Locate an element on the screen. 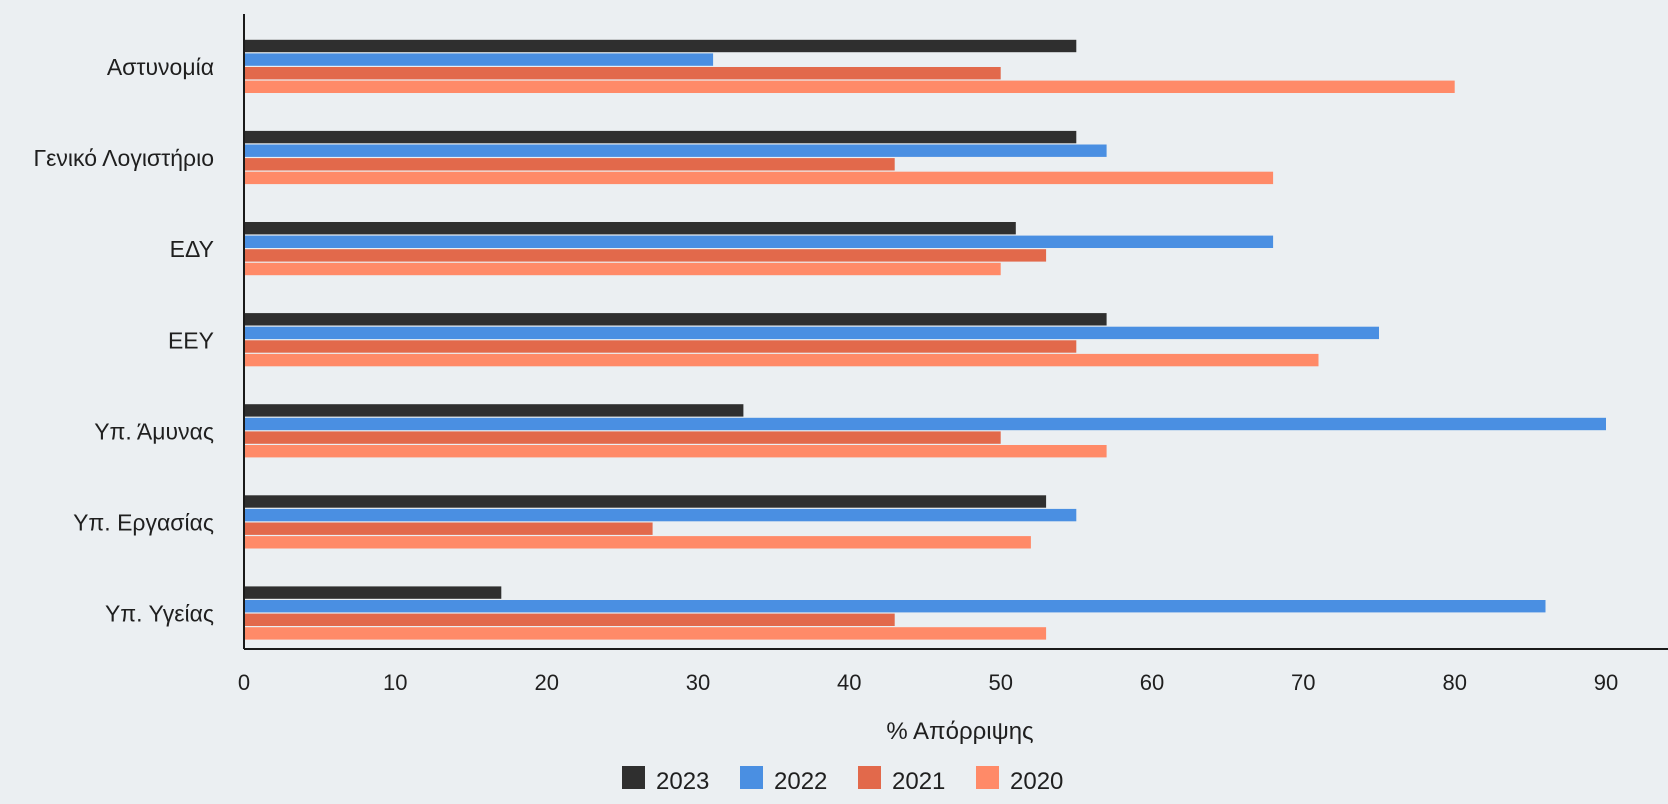 The height and width of the screenshot is (804, 1668). legend-label-2021: 2021 is located at coordinates (918, 781).